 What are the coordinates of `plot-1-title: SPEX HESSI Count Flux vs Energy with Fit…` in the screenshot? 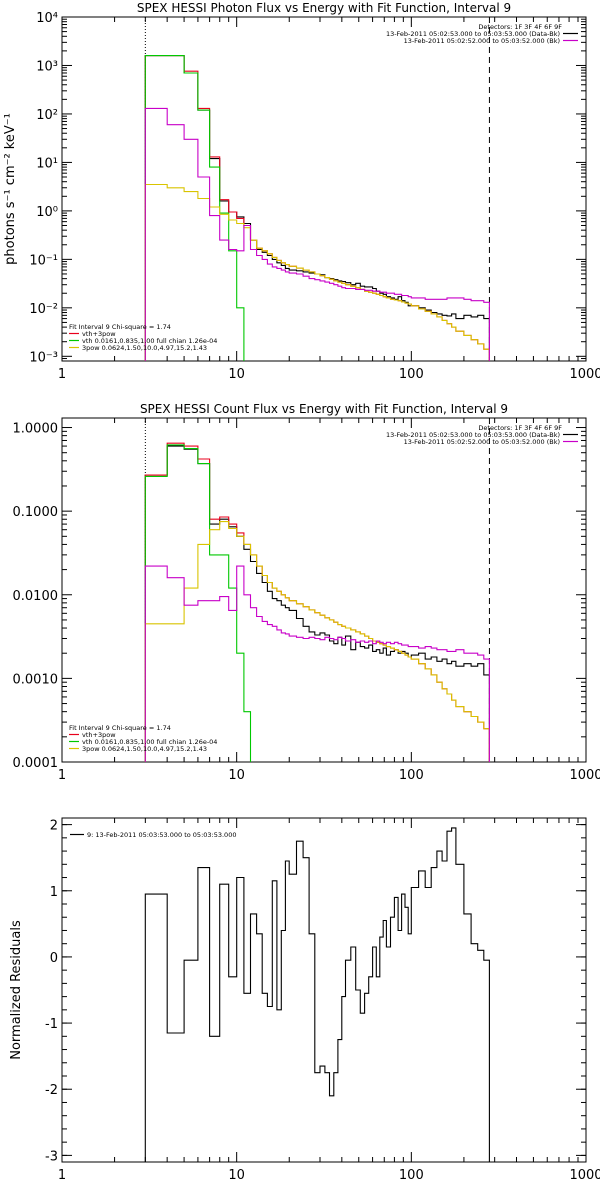 It's located at (324, 409).